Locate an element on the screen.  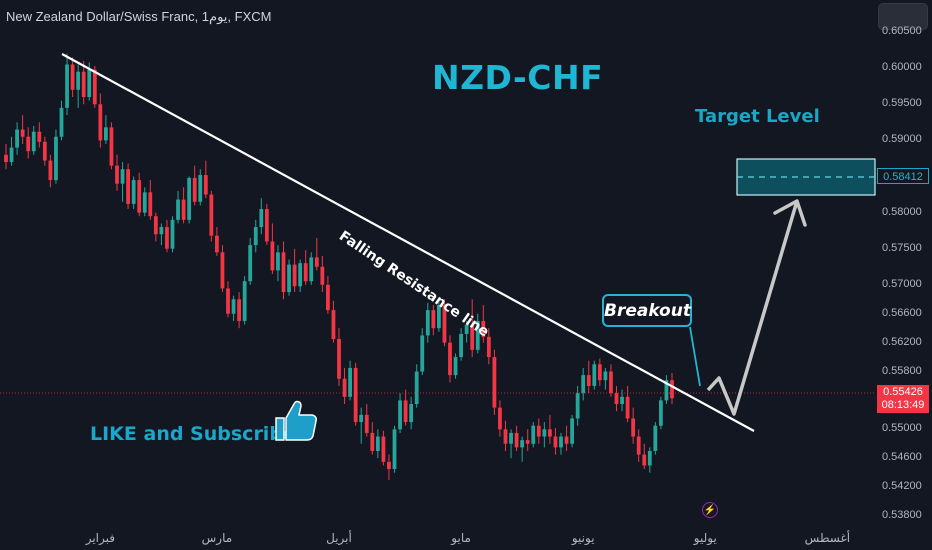
breakout-pointer is located at coordinates (695, 356).